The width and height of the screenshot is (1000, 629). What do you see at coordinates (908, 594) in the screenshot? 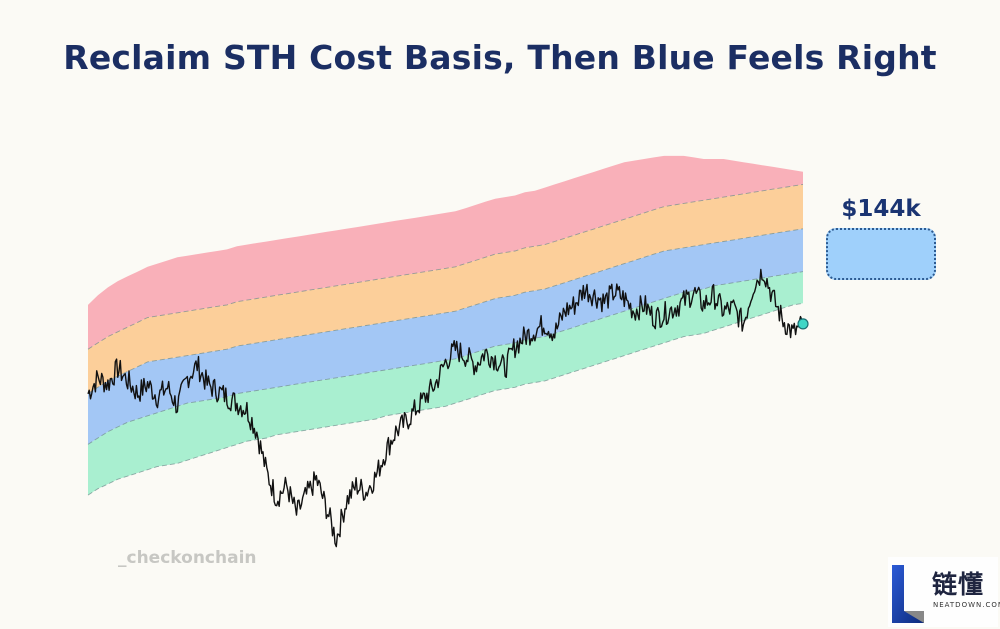
I see `logo-l-icon` at bounding box center [908, 594].